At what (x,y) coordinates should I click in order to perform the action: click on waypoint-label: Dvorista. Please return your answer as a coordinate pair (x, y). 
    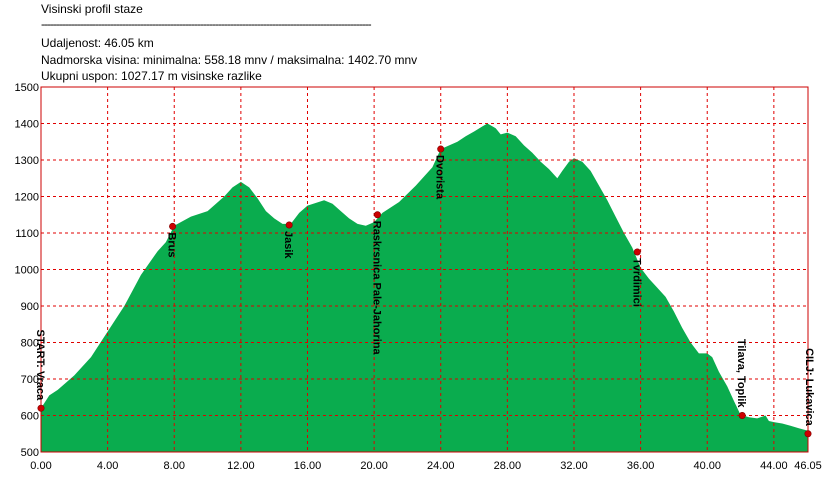
    Looking at the image, I should click on (440, 177).